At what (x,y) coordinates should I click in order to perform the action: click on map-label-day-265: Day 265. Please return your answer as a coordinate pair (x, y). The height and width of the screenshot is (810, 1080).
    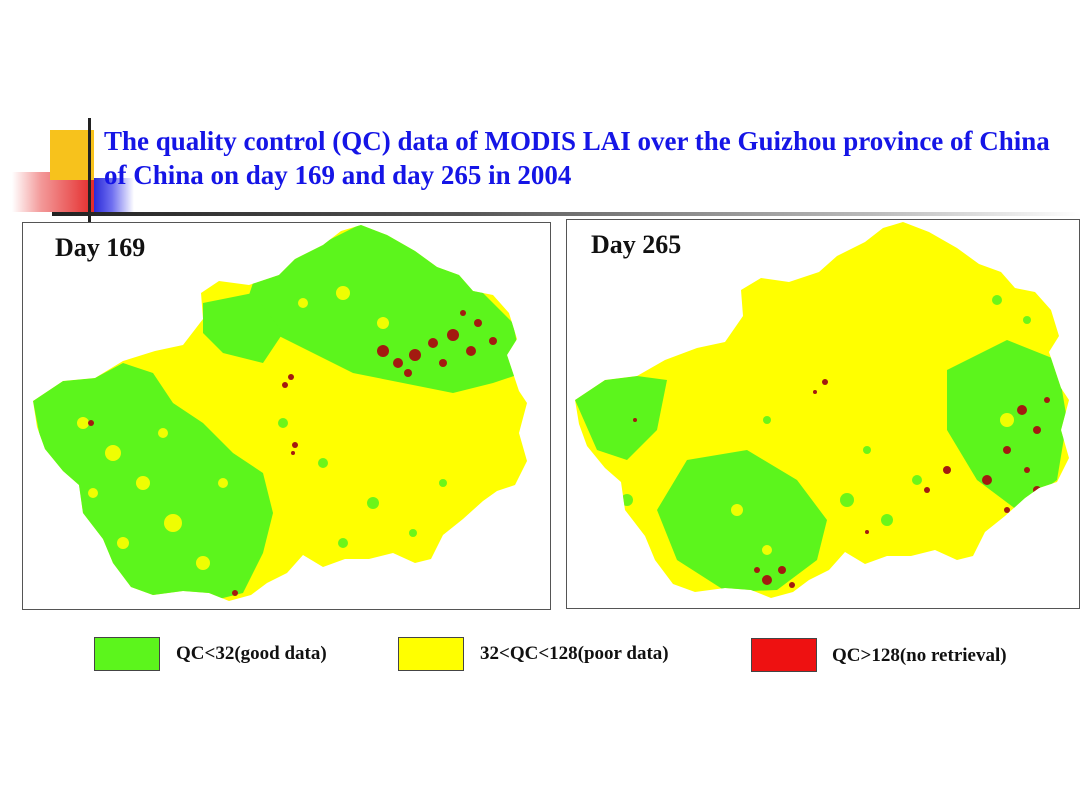
    Looking at the image, I should click on (636, 244).